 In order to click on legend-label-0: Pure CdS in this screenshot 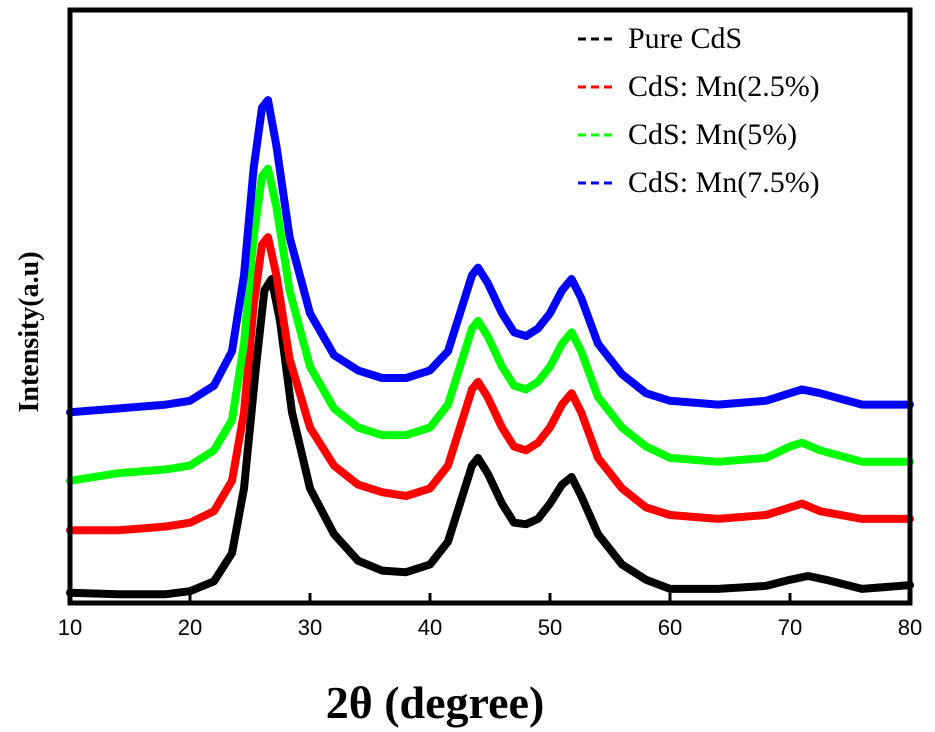, I will do `click(685, 38)`.